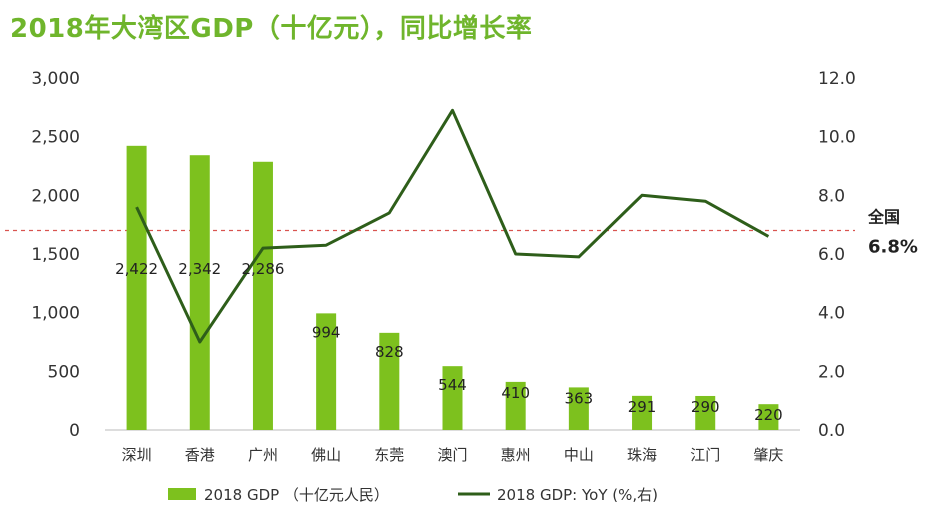 The width and height of the screenshot is (945, 516). Describe the element at coordinates (326, 455) in the screenshot. I see `category-label: 佛山` at that location.